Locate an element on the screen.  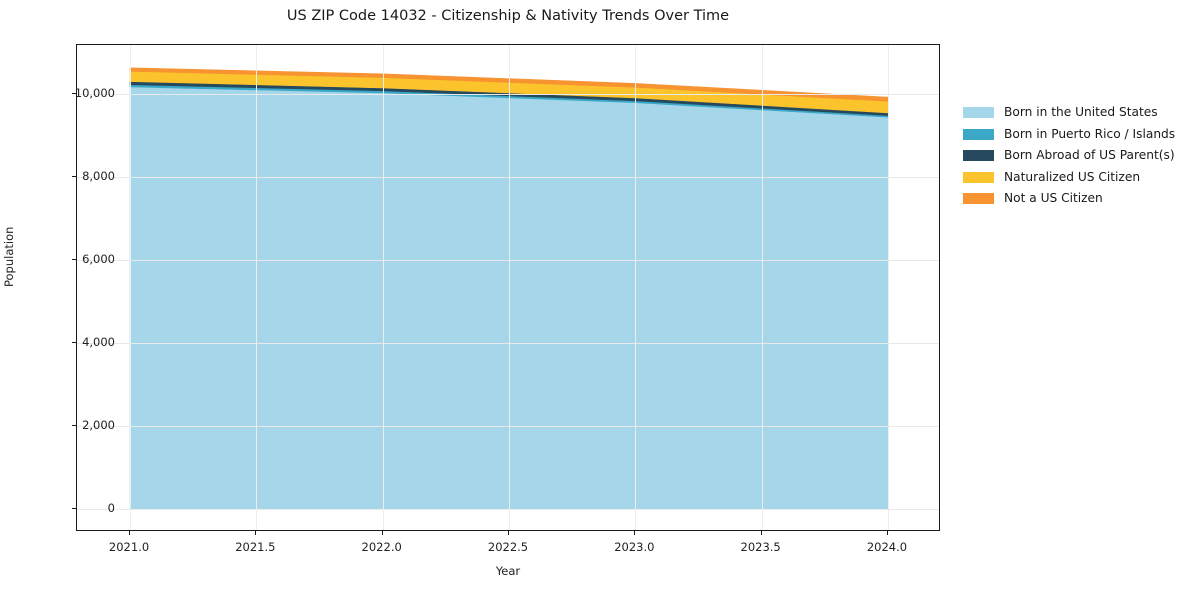
legend-item: Born in Puerto Rico / Islands is located at coordinates (1069, 133).